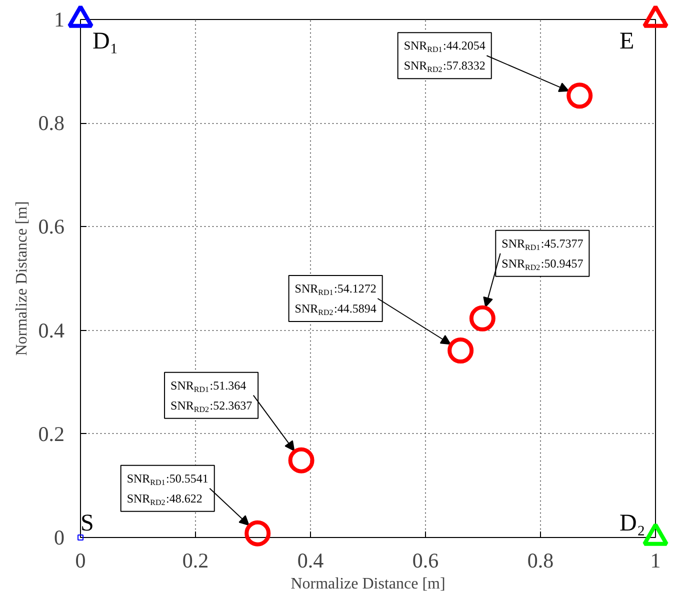 The image size is (693, 605). Describe the element at coordinates (21, 278) in the screenshot. I see `y-axis-title: Normalize Distance [m]` at that location.